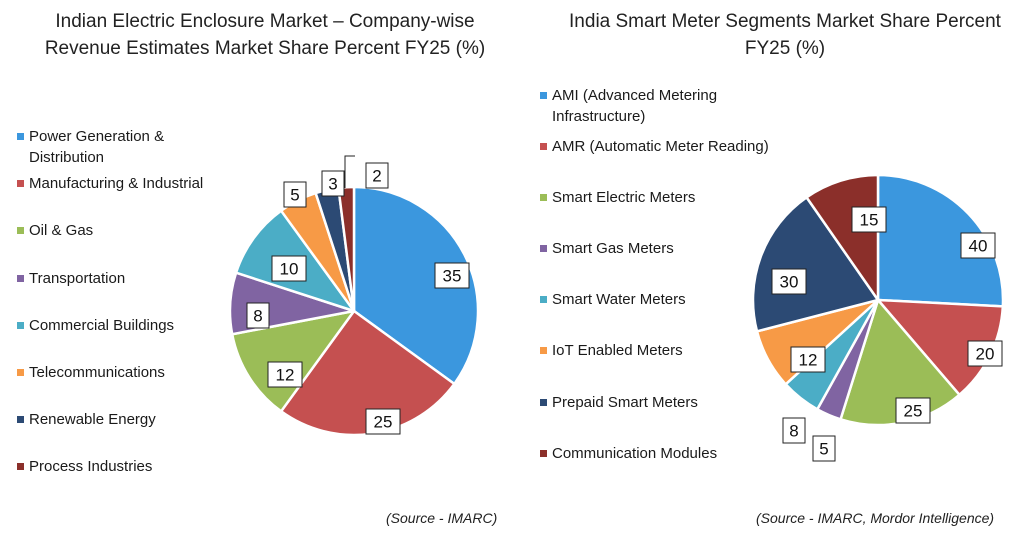  I want to click on legend-label: Communication Modules, so click(635, 453).